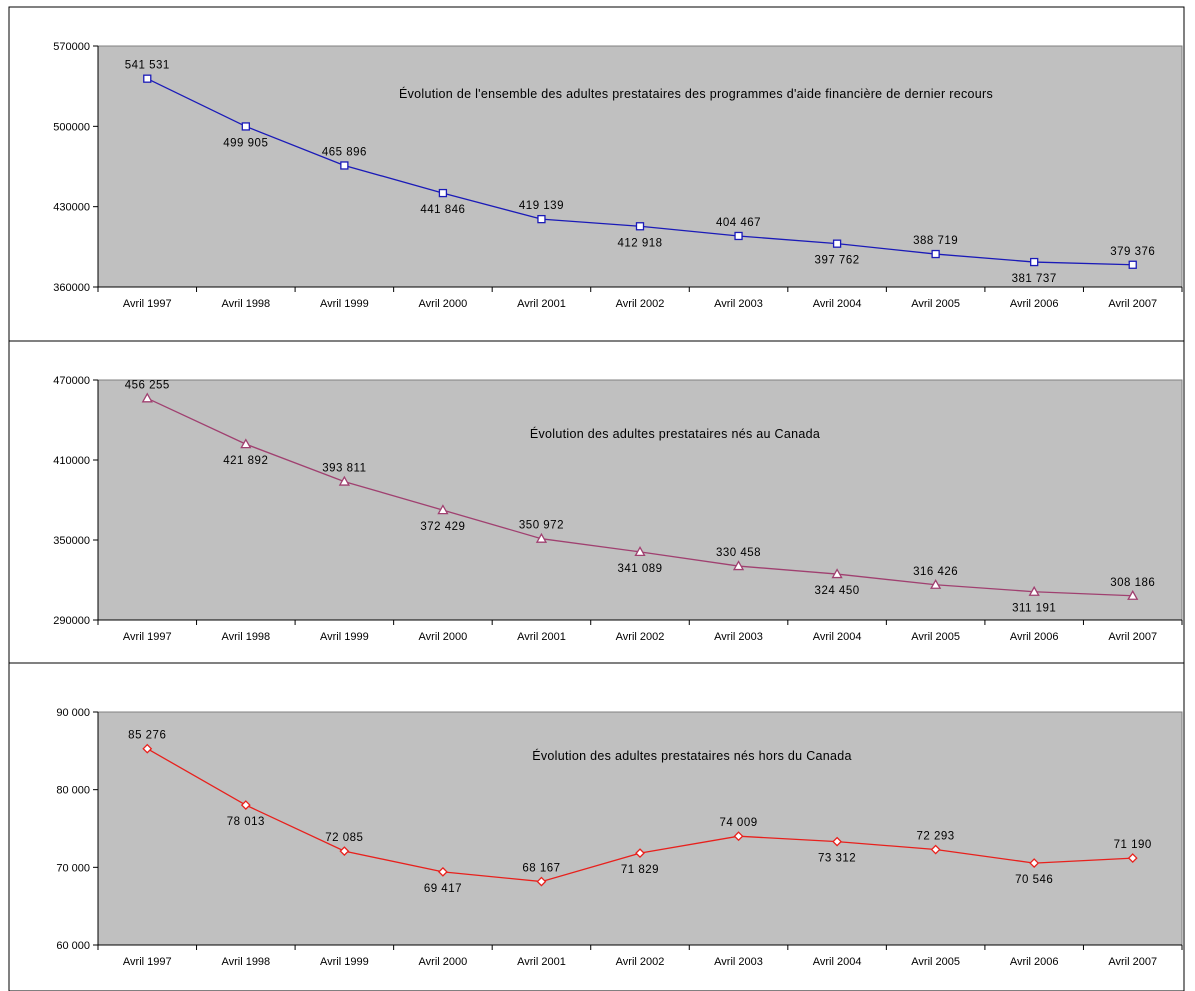 The width and height of the screenshot is (1195, 991). Describe the element at coordinates (935, 241) in the screenshot. I see `data-label: 388 719` at that location.